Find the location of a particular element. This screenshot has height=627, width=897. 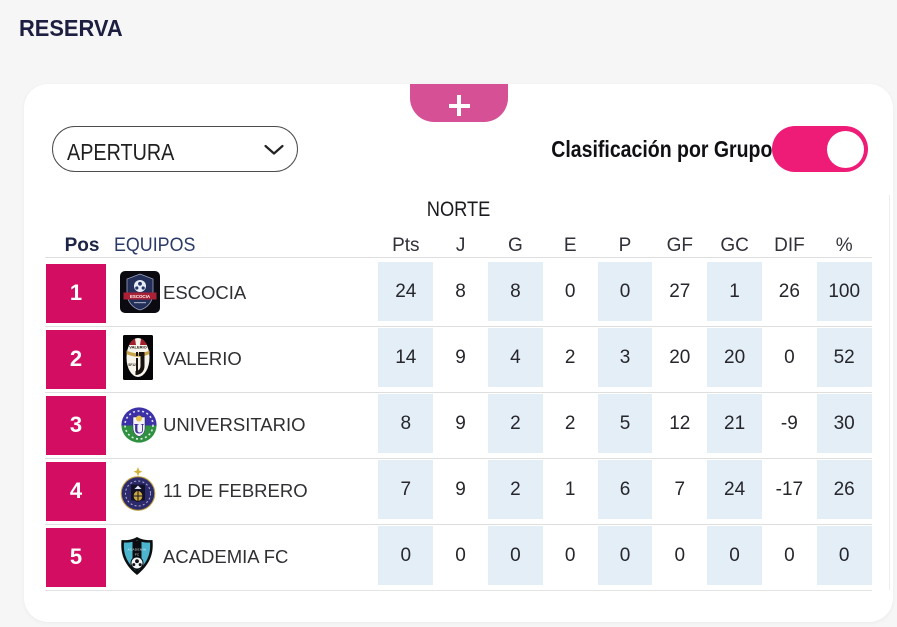

svg-text: ACADEMIA is located at coordinates (137, 550).